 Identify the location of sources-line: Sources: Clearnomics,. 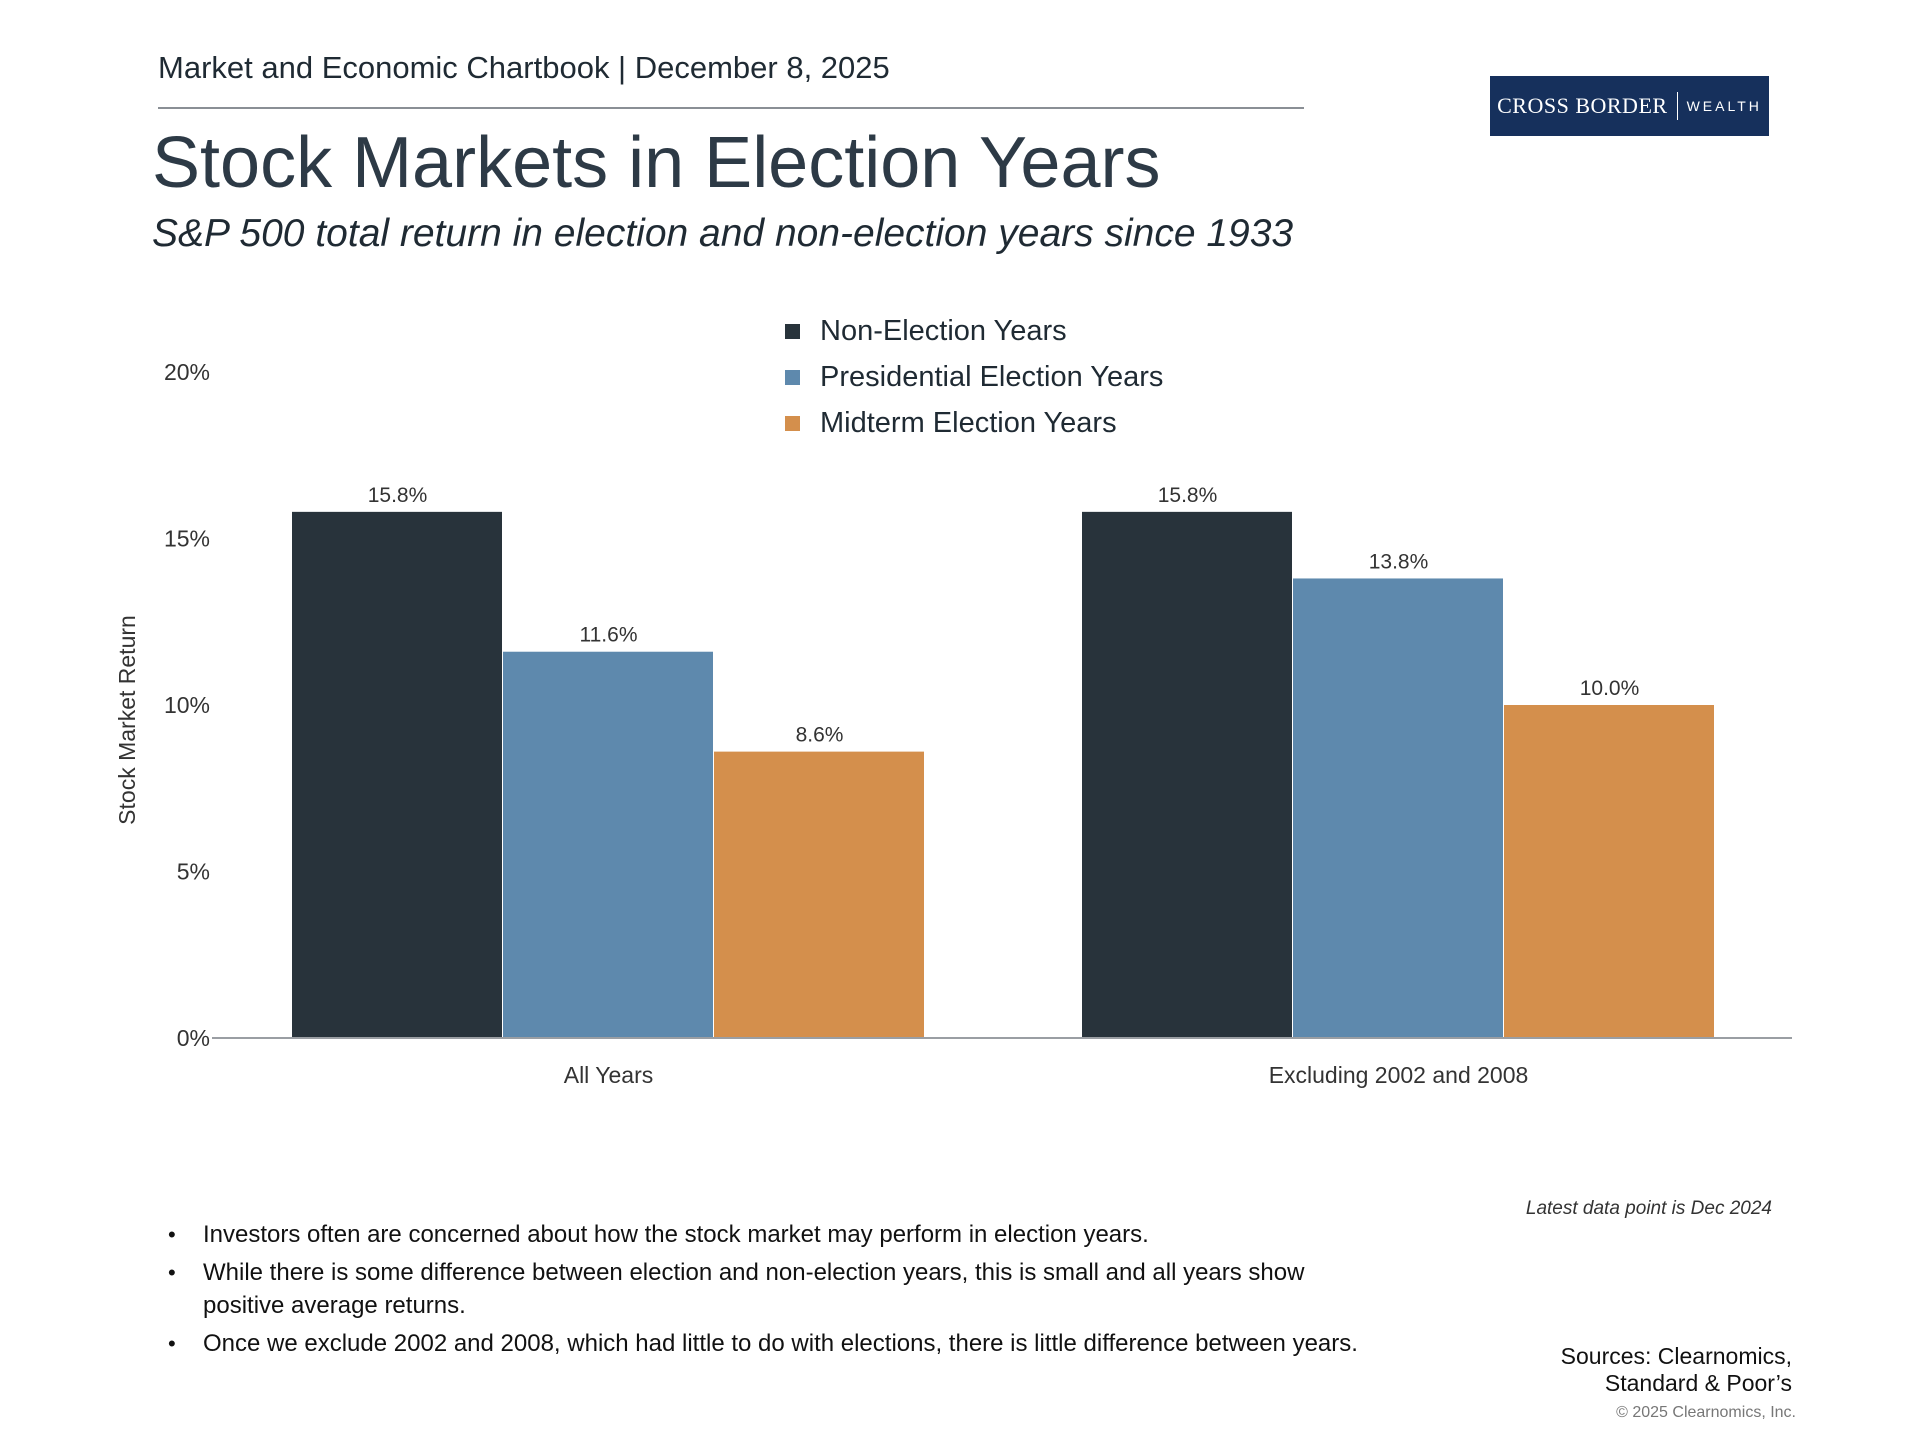
(1676, 1356).